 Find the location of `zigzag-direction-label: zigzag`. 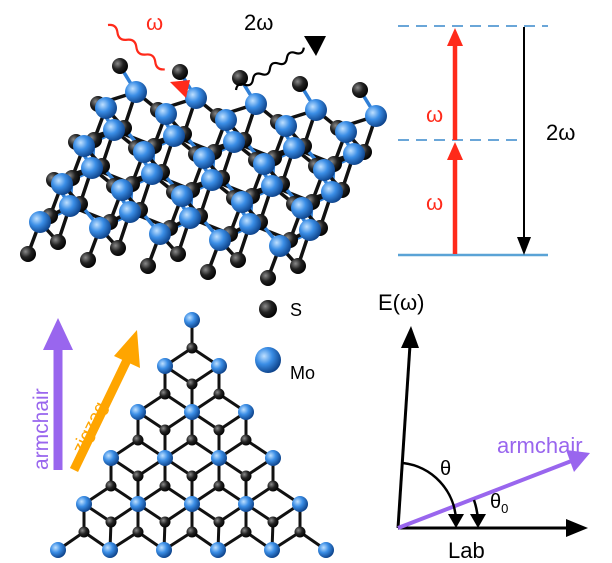

zigzag-direction-label: zigzag is located at coordinates (90, 428).